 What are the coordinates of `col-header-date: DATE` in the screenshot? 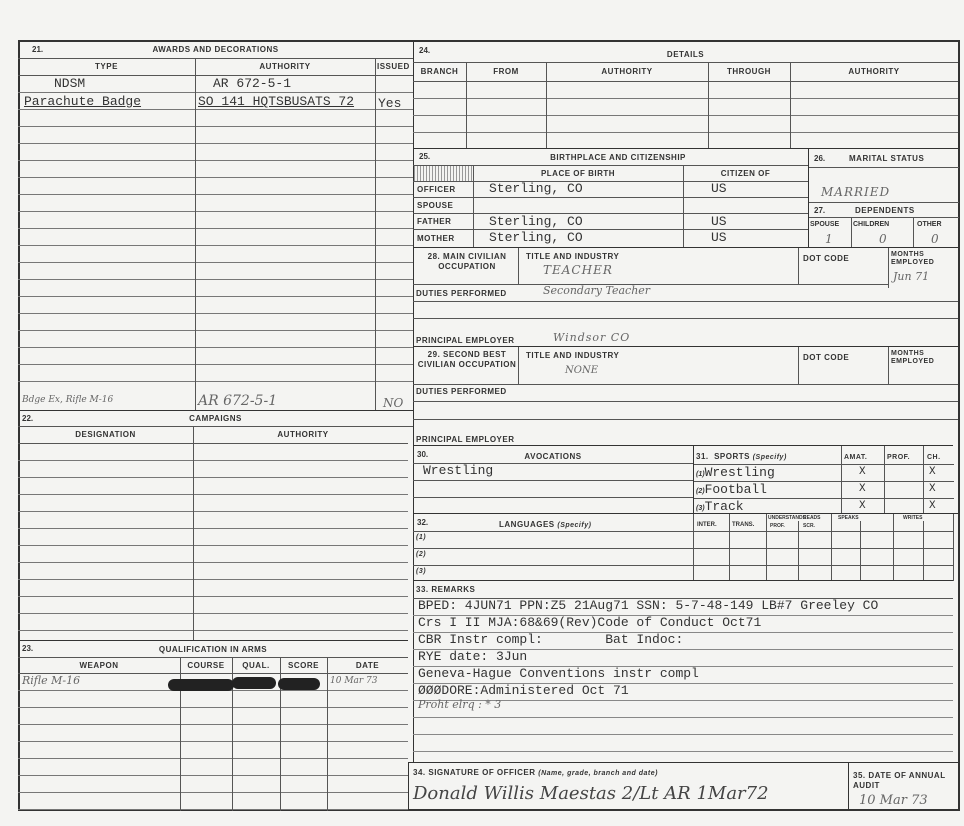 It's located at (367, 665).